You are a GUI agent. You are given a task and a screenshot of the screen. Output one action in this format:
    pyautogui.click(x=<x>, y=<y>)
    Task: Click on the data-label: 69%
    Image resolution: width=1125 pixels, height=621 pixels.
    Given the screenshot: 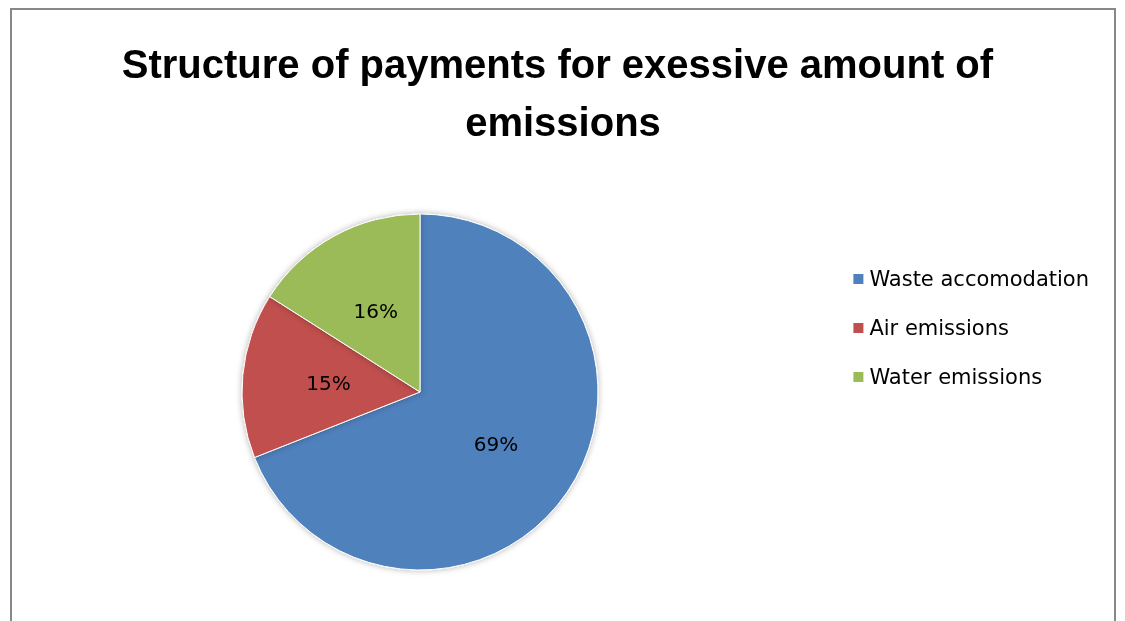 What is the action you would take?
    pyautogui.click(x=496, y=443)
    